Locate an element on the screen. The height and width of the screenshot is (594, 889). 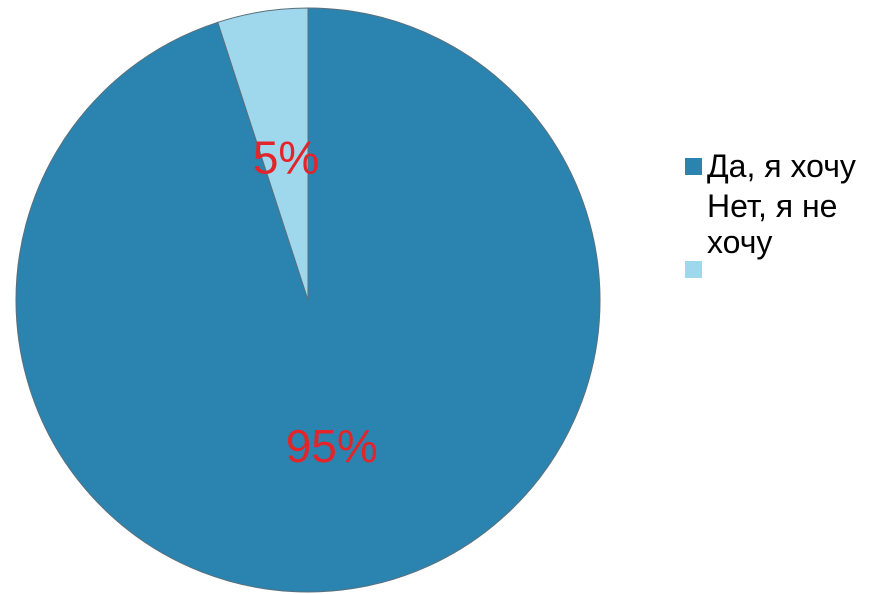
legend-item-no: Нет, я не хочу is located at coordinates (785, 233).